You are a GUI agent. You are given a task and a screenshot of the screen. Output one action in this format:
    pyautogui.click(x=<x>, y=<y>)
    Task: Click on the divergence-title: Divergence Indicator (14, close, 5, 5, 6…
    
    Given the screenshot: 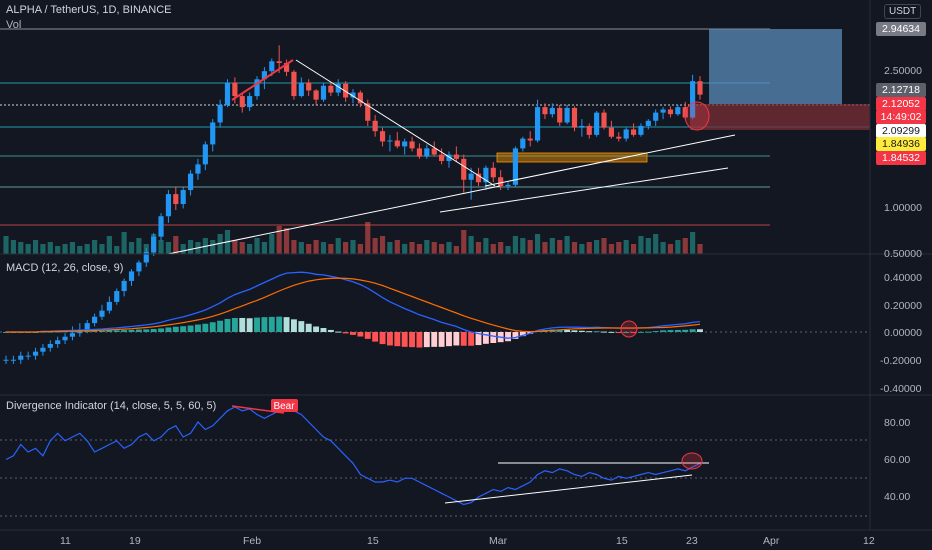 What is the action you would take?
    pyautogui.click(x=111, y=406)
    